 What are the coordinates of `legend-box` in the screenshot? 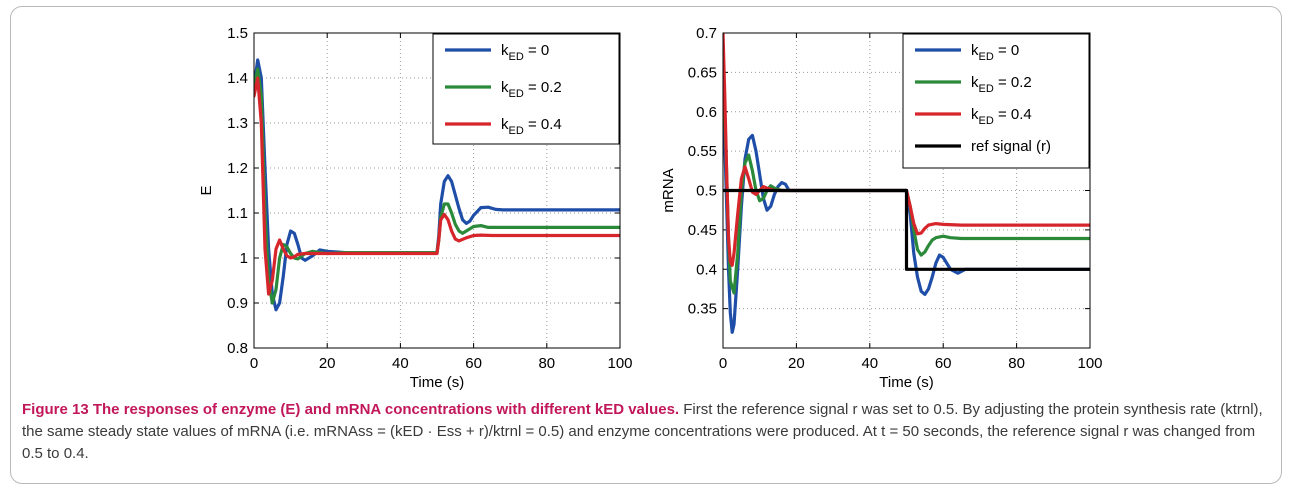 It's located at (526, 89).